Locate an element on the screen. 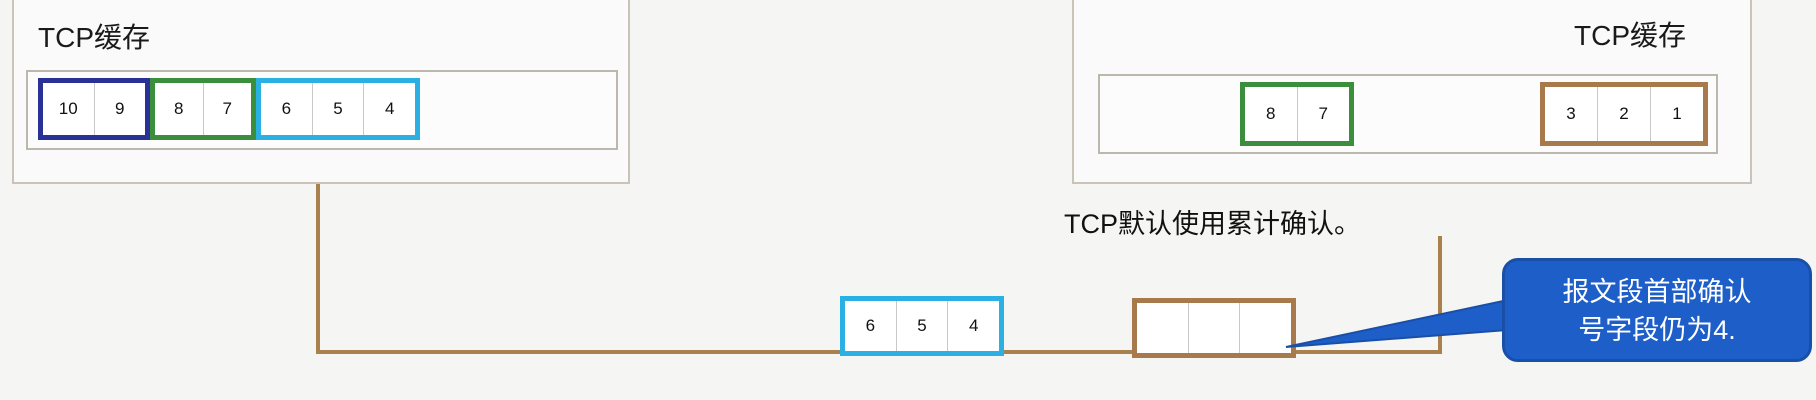  cumulative-ack-note: TCP默认使用累计确认。 is located at coordinates (1212, 224).